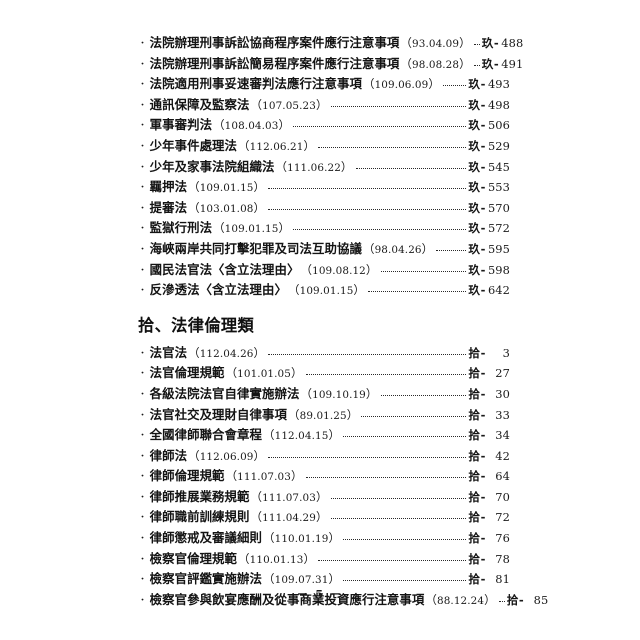  I want to click on toc-entry: ・國民法官法〈含立法理由〉 （109.08.12） 玖 -598, so click(324, 271).